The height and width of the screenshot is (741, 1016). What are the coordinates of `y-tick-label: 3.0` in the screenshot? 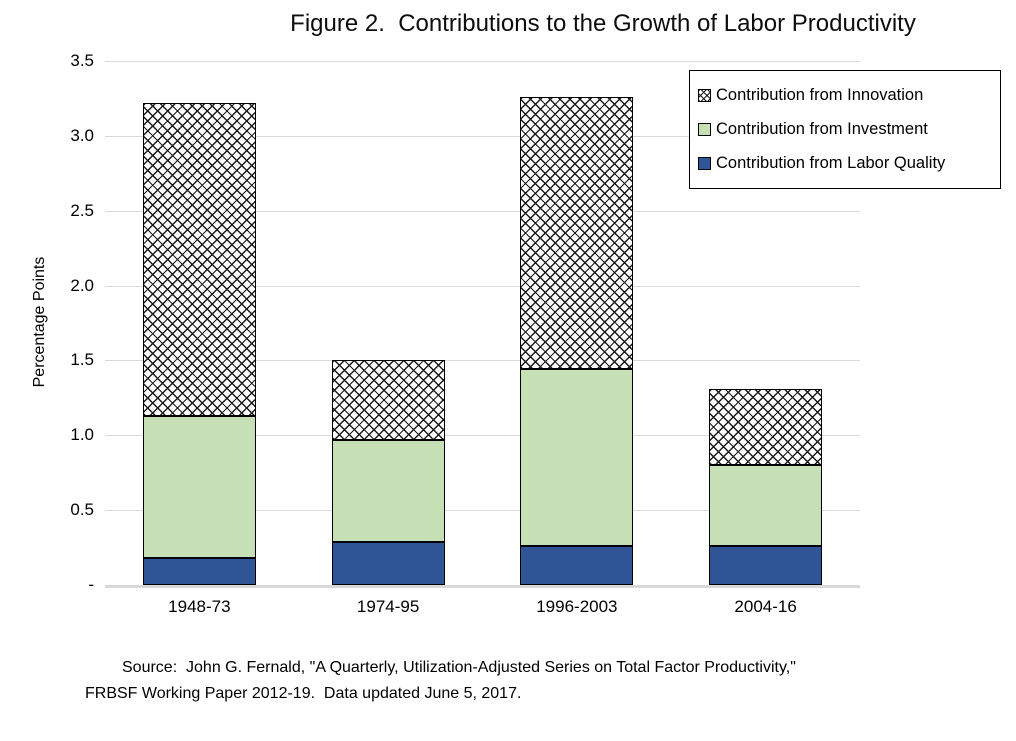 It's located at (82, 135).